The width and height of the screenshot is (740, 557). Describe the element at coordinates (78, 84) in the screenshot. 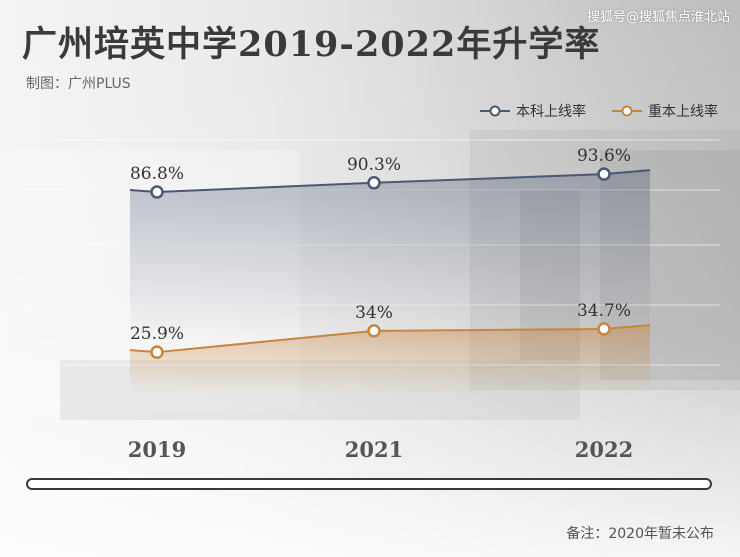

I see `chart-credit: 制图：广州PLUS` at that location.